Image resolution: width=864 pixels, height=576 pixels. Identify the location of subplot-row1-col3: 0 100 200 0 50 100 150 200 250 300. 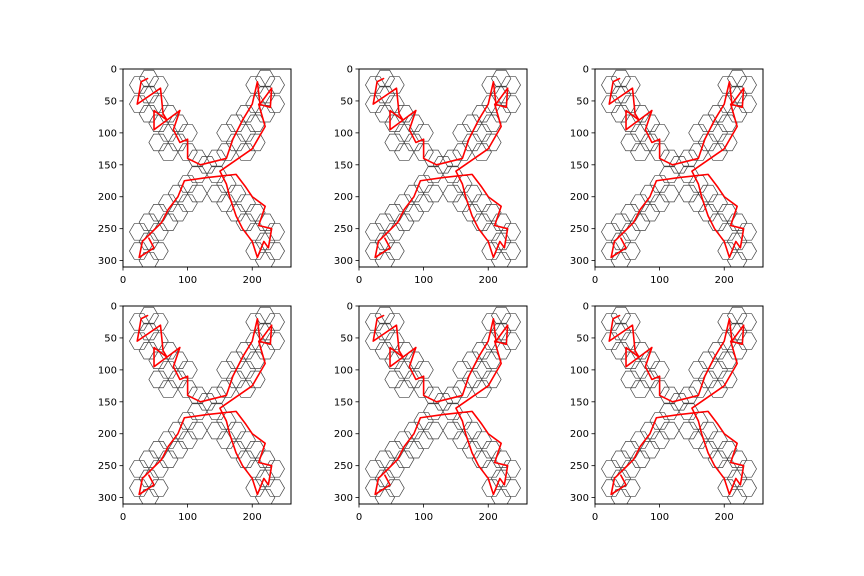
(667, 175).